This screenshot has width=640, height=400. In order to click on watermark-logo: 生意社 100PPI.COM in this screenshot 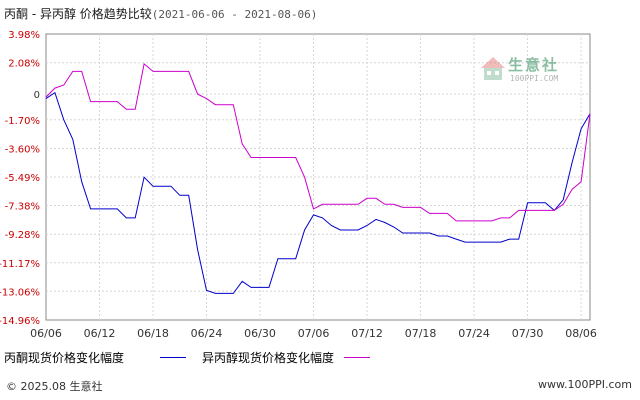, I will do `click(530, 74)`.